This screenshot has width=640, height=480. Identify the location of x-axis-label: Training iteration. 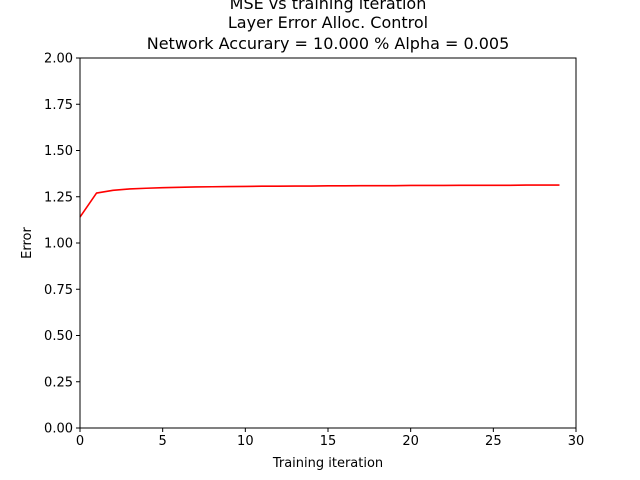
(327, 463).